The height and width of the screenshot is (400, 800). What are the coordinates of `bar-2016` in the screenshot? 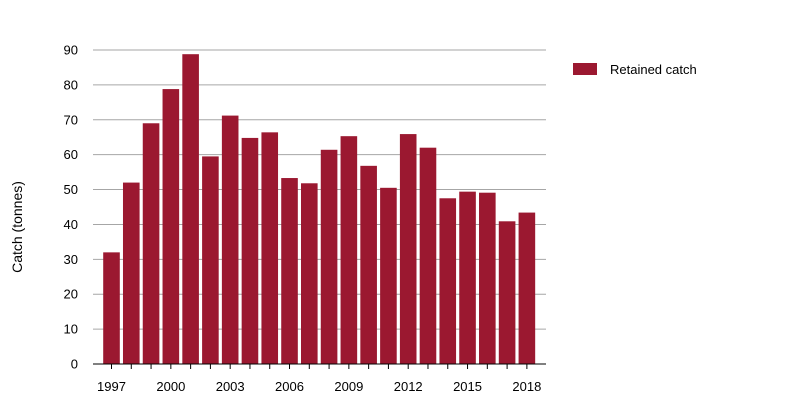 It's located at (487, 278).